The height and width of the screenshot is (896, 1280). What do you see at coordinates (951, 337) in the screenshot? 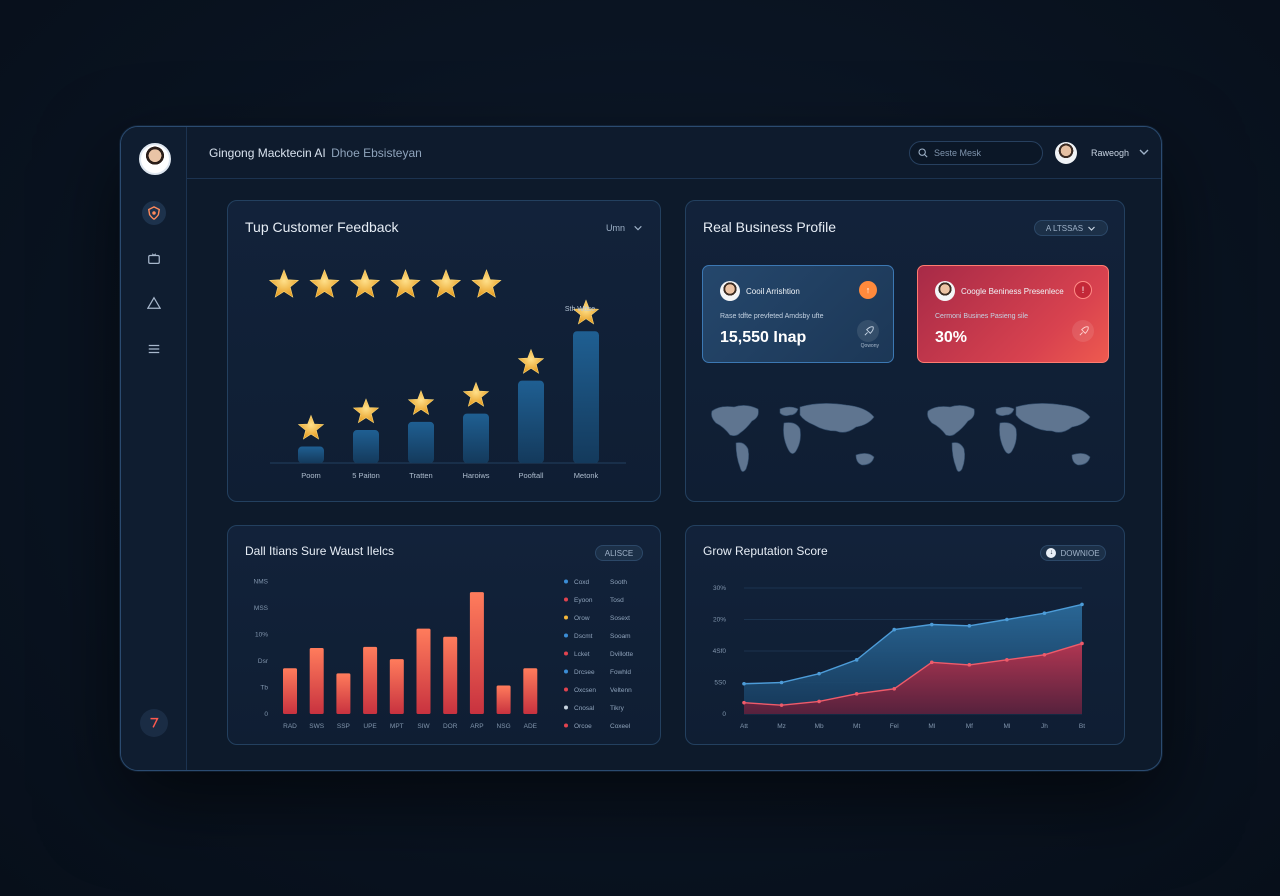
I see `card-value: 30%` at bounding box center [951, 337].